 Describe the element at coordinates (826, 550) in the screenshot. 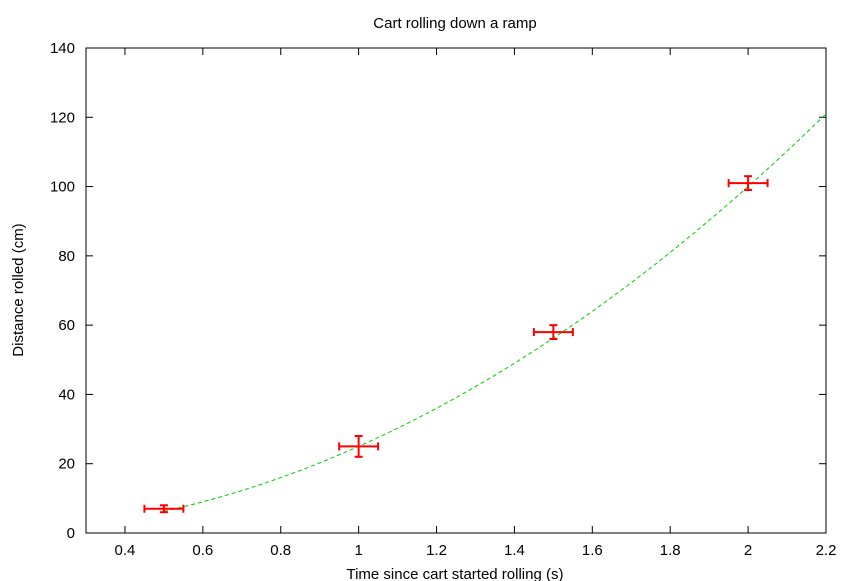

I see `x-tick-label: 2.2` at that location.